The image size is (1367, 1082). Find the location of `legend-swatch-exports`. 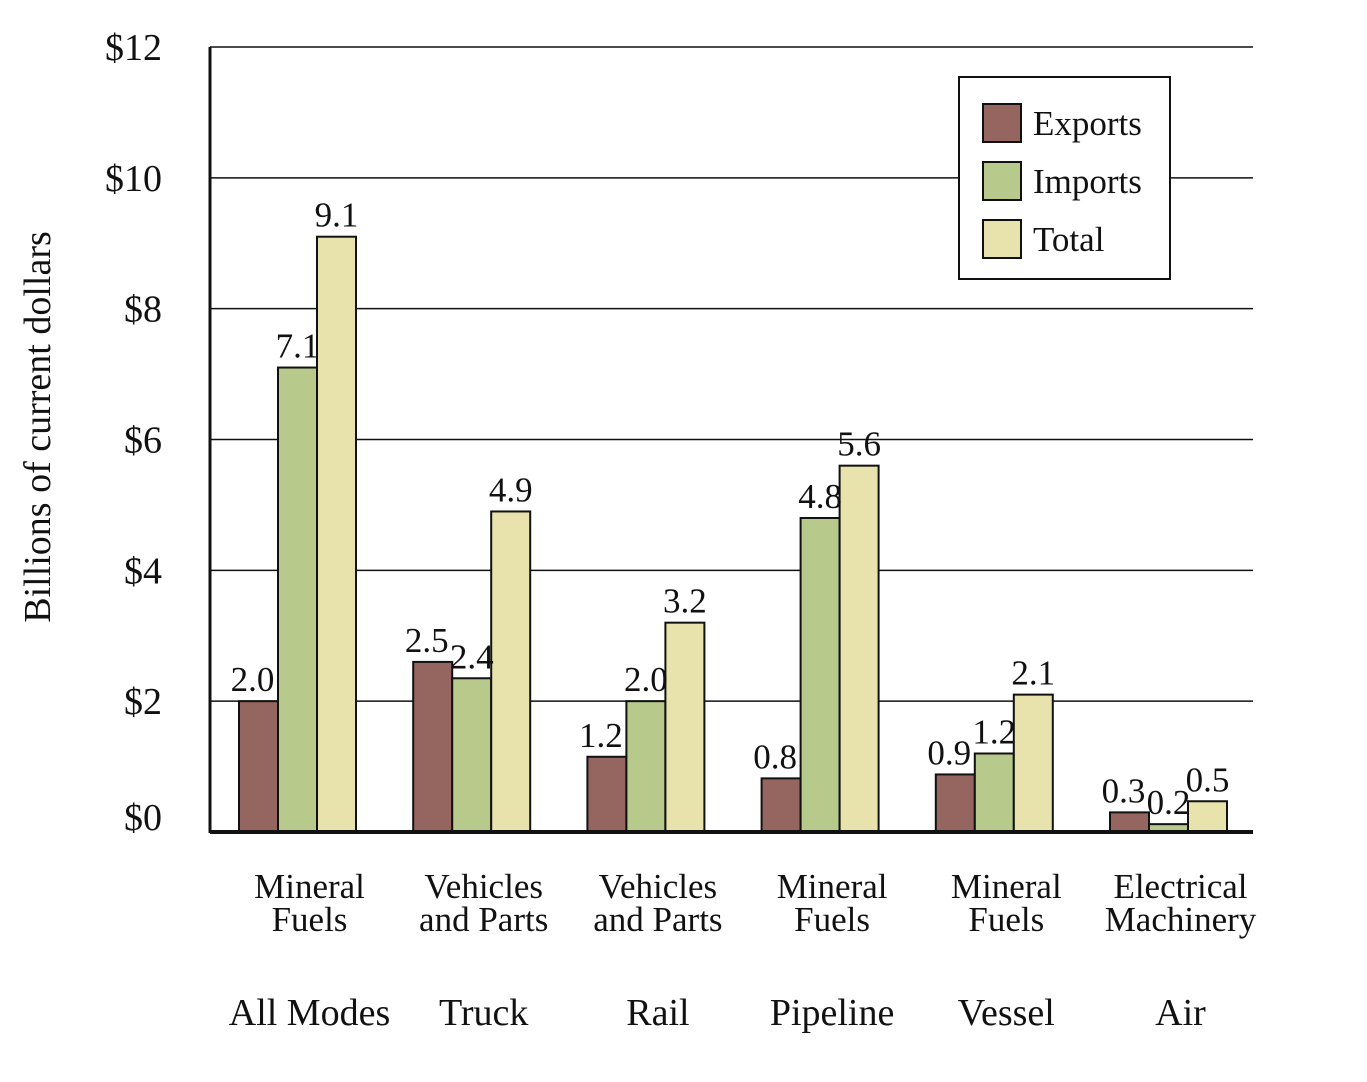

legend-swatch-exports is located at coordinates (1002, 123).